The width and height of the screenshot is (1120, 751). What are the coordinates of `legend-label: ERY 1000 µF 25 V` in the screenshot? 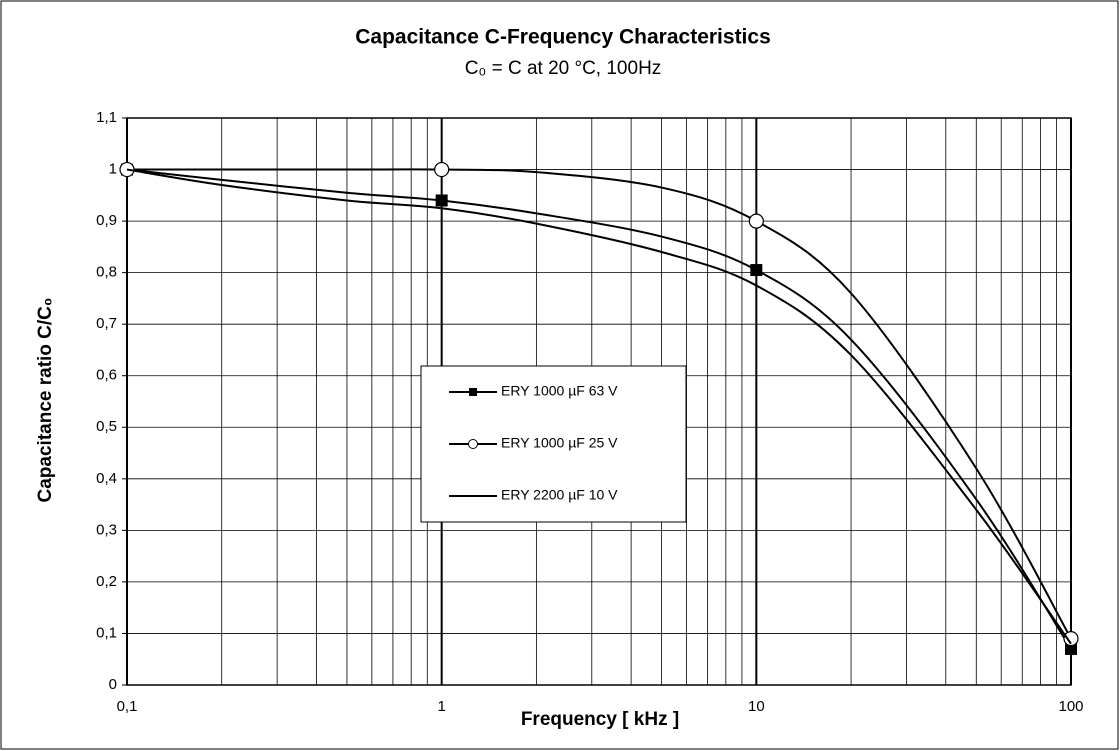 It's located at (559, 443).